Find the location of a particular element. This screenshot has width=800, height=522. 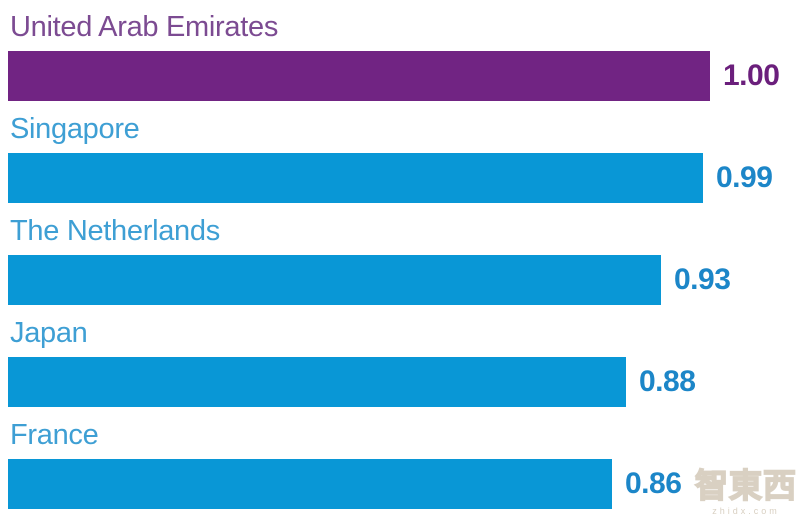

bar-line: 0.86 is located at coordinates (404, 484).